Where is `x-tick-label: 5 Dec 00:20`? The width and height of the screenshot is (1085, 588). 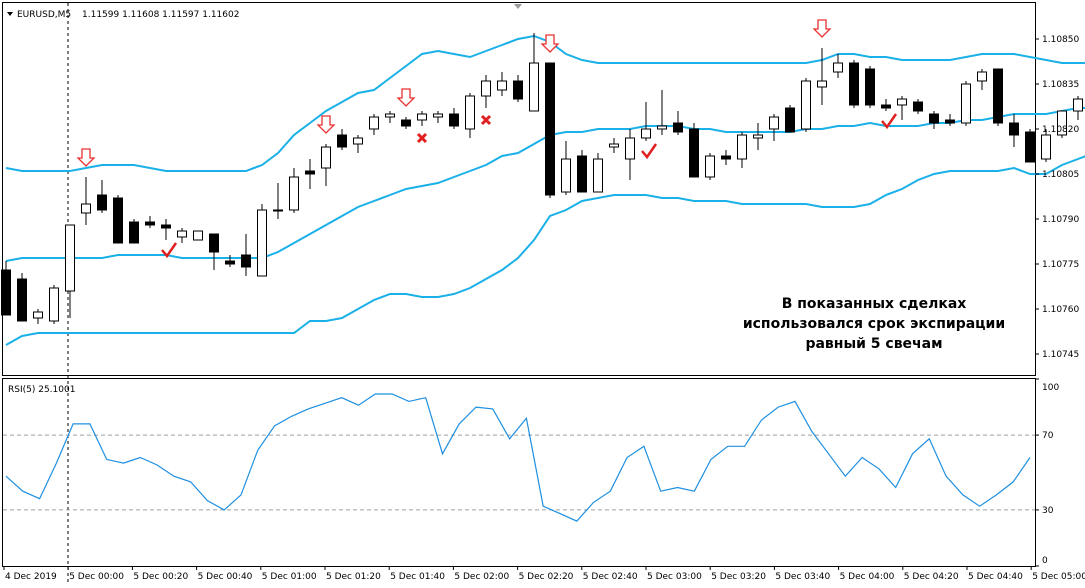
x-tick-label: 5 Dec 00:20 is located at coordinates (160, 577).